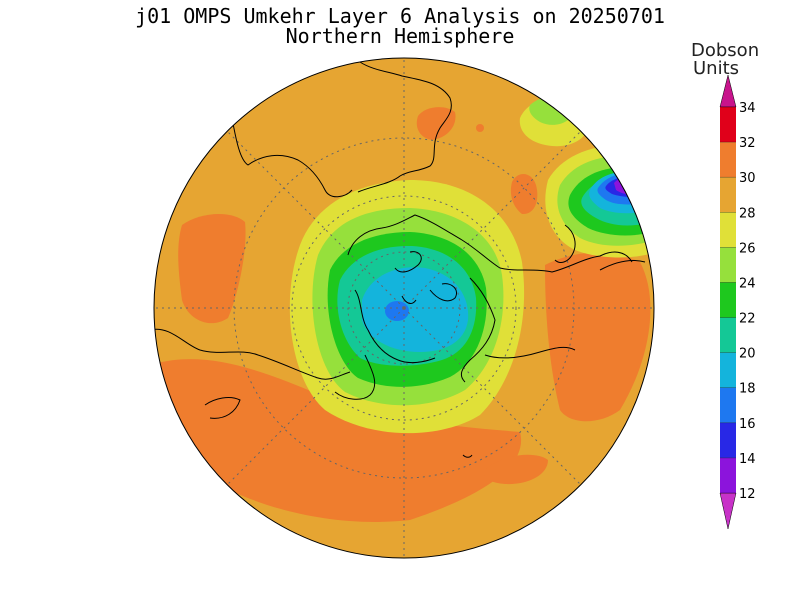  Describe the element at coordinates (747, 283) in the screenshot. I see `colorbar-tick-label: 24` at that location.